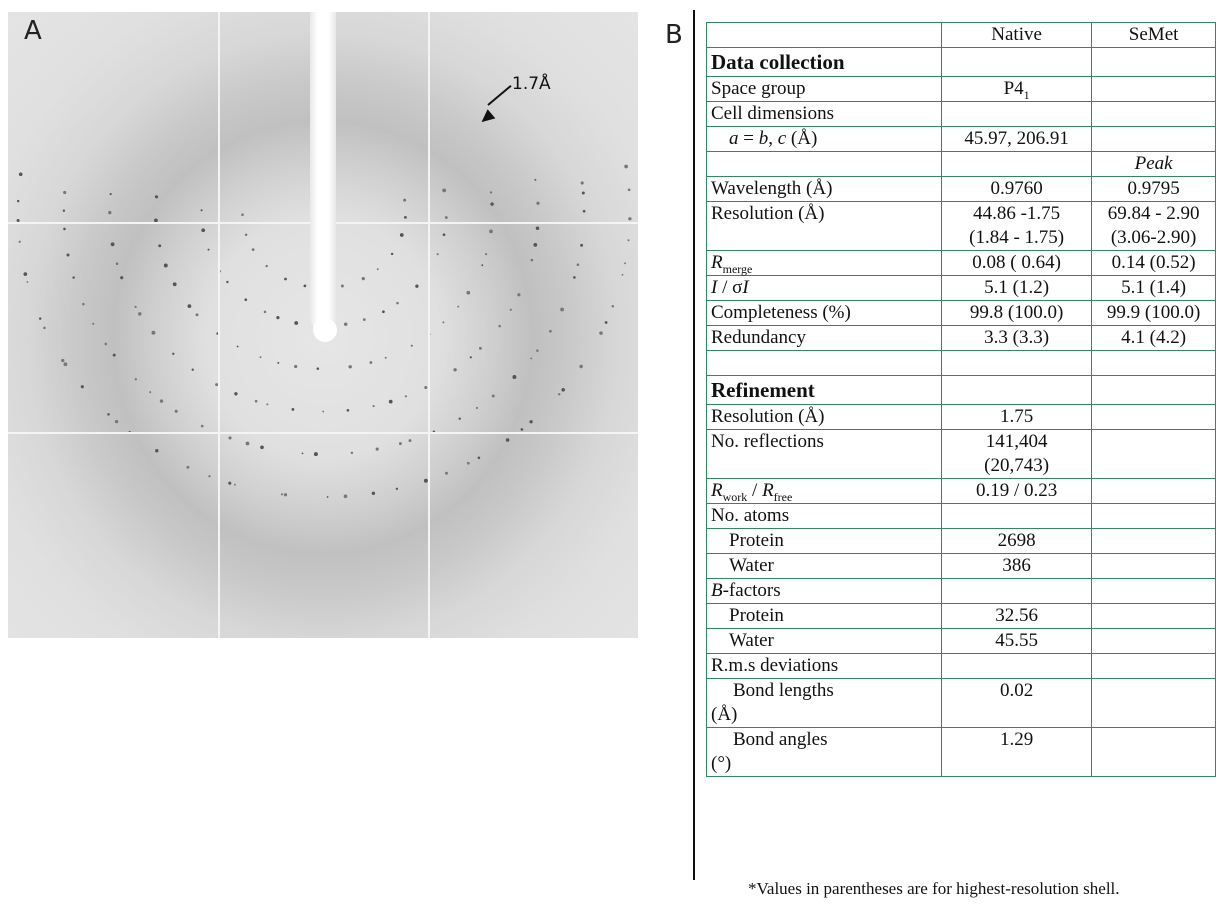 This screenshot has width=1216, height=904. What do you see at coordinates (824, 89) in the screenshot?
I see `row-label: Space group` at bounding box center [824, 89].